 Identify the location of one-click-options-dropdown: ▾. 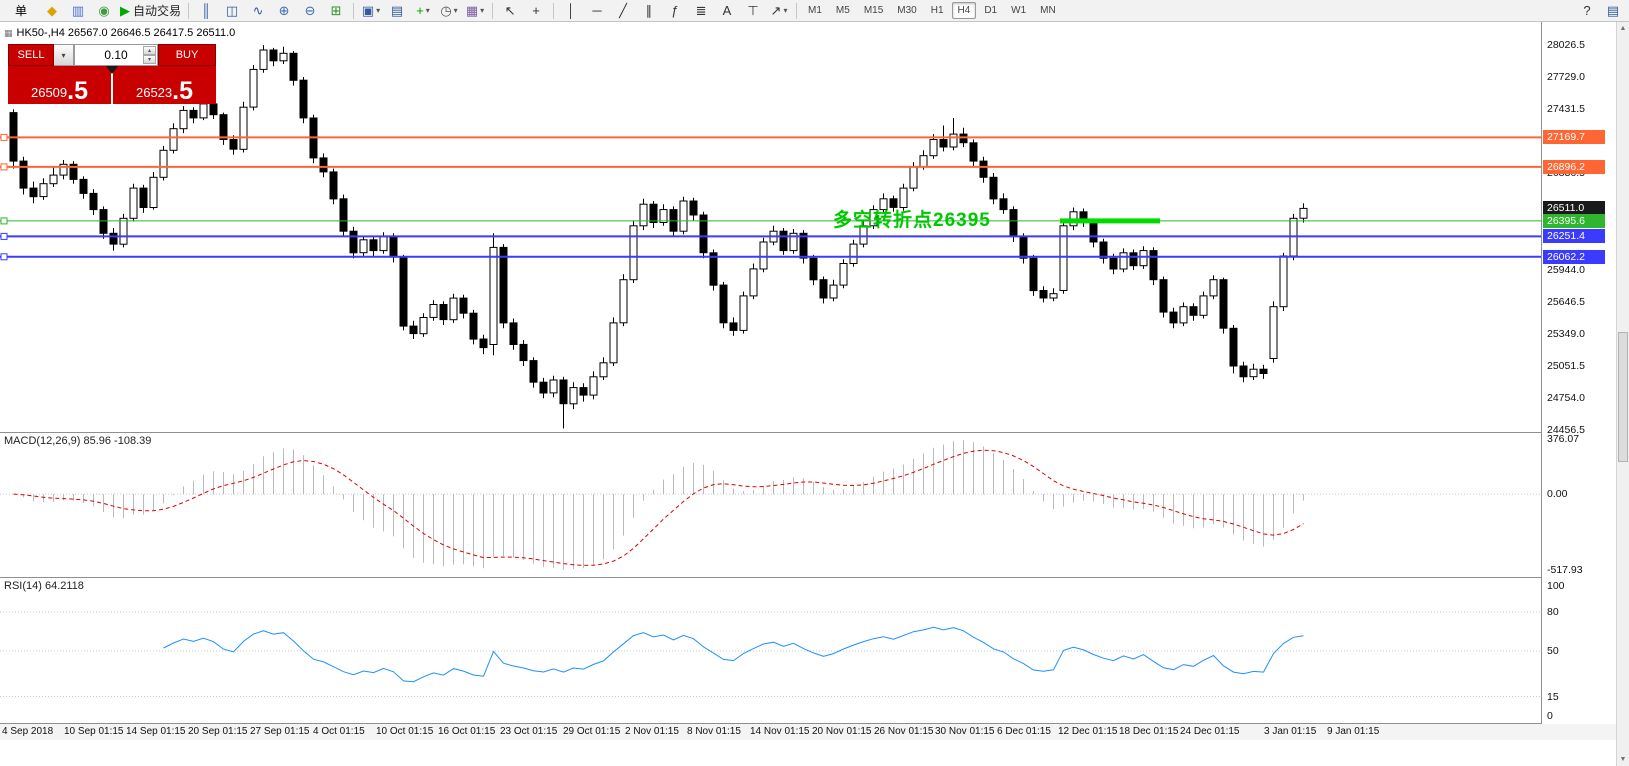
(64, 55).